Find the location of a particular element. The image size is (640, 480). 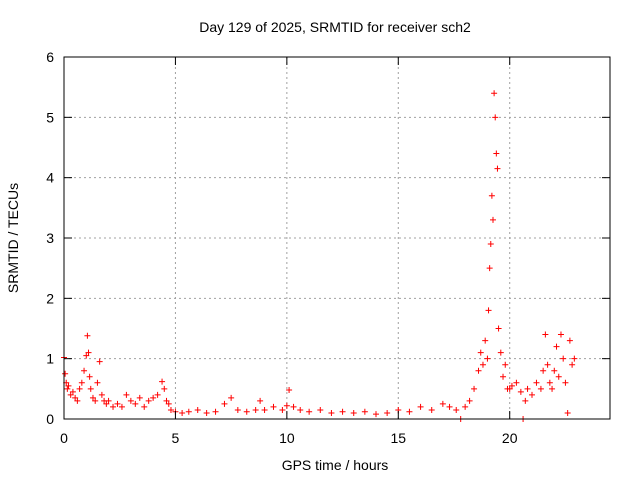

x-tick-label: 15 is located at coordinates (398, 438).